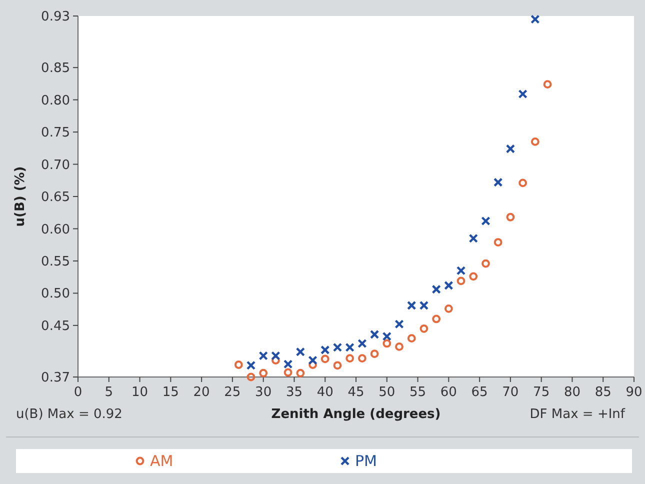  What do you see at coordinates (232, 392) in the screenshot?
I see `x-tick-label: 25` at bounding box center [232, 392].